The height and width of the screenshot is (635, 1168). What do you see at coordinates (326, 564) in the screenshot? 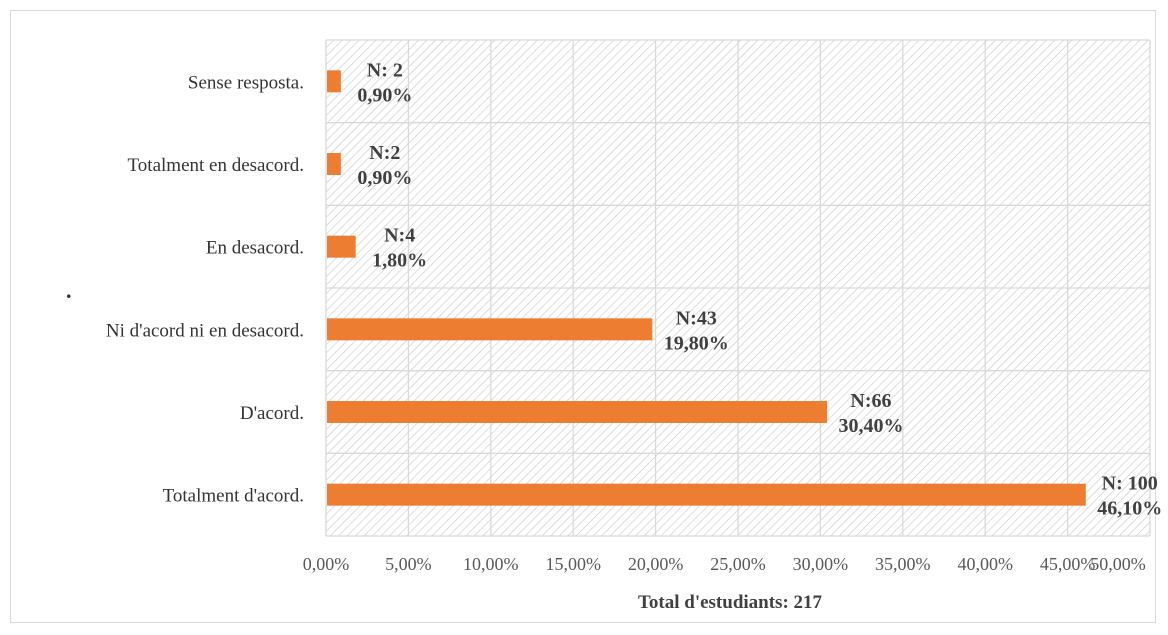
I see `x-tick-label: 0,00%` at bounding box center [326, 564].